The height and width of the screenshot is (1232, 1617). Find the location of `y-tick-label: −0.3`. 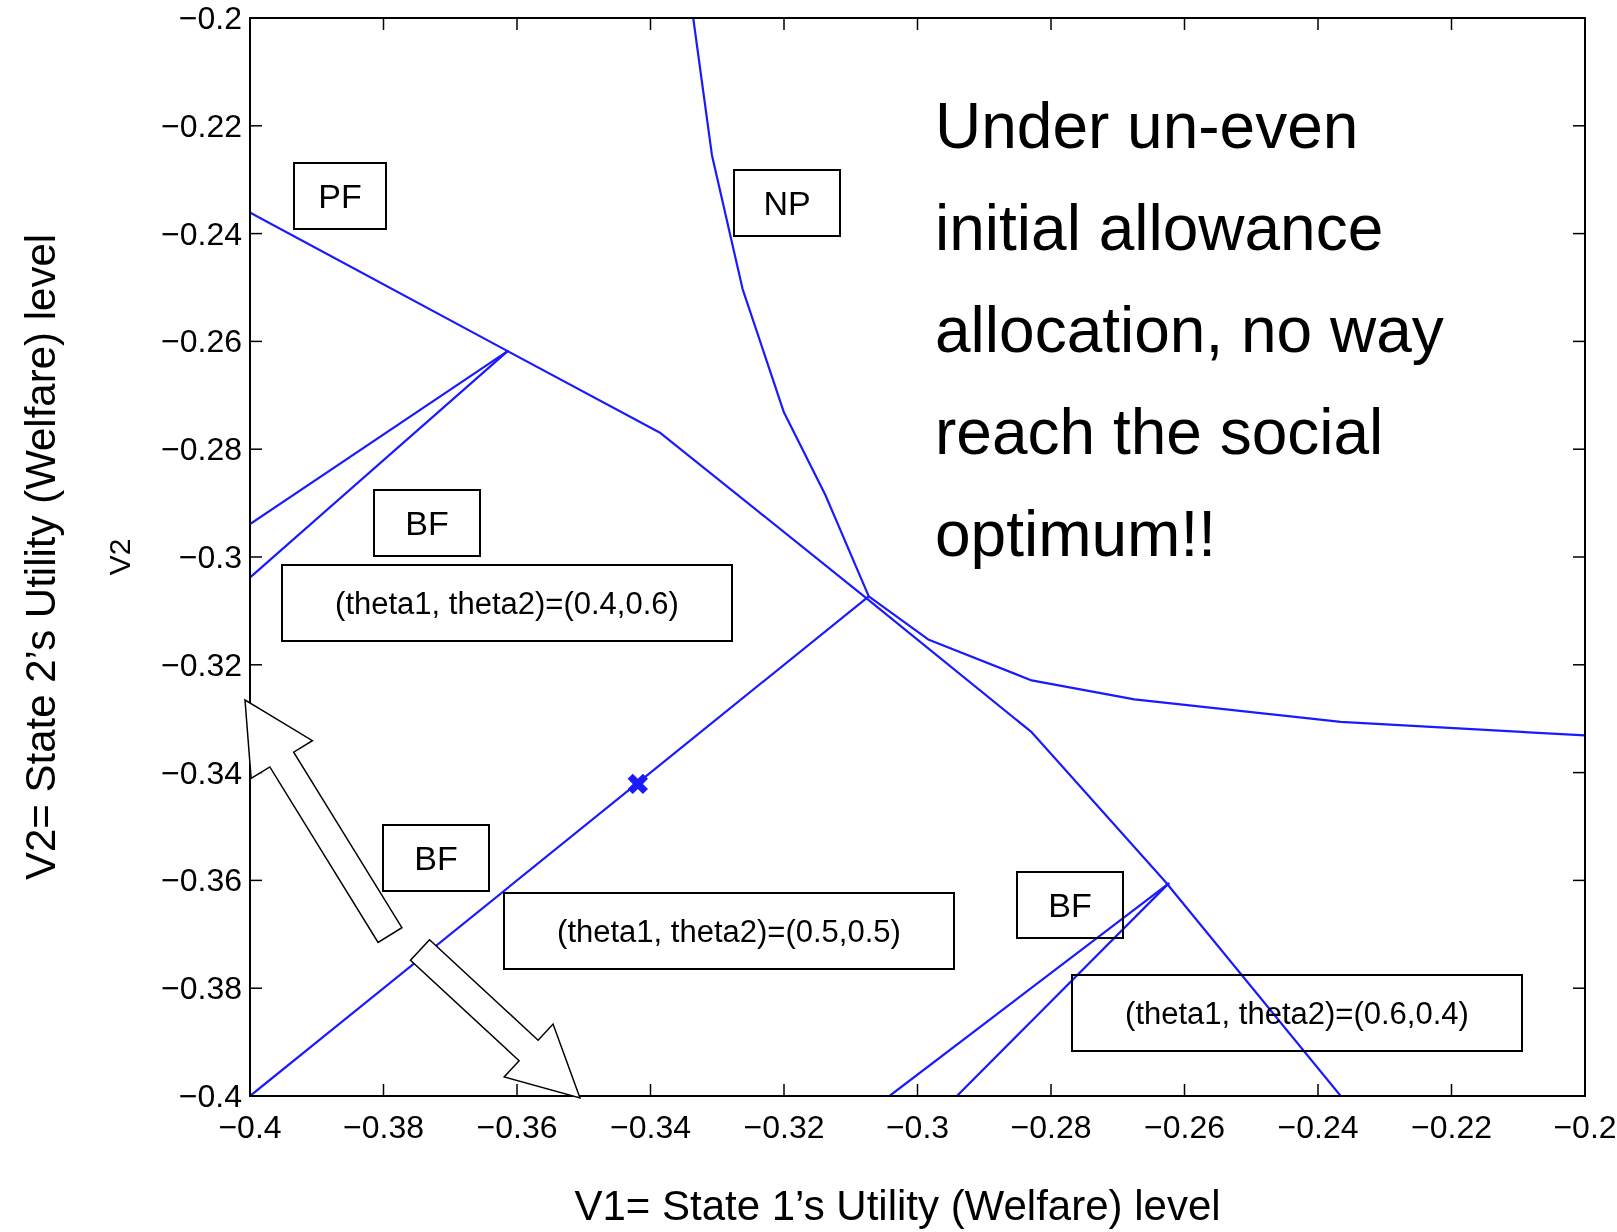

y-tick-label: −0.3 is located at coordinates (210, 557).